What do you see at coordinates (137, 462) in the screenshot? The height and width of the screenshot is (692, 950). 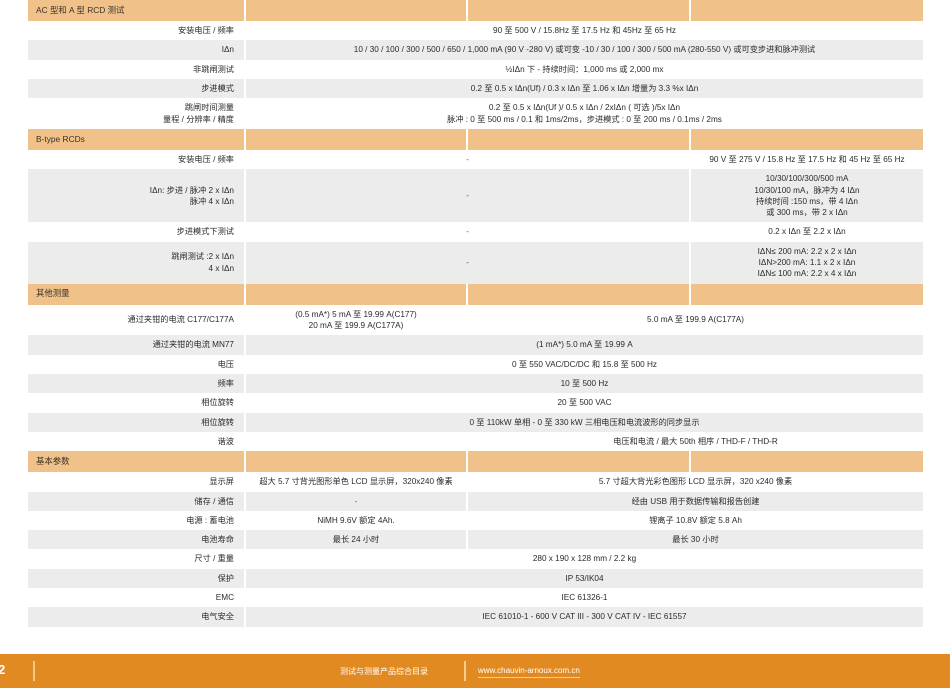 I see `section-basic-parameters-title: 基本参数` at bounding box center [137, 462].